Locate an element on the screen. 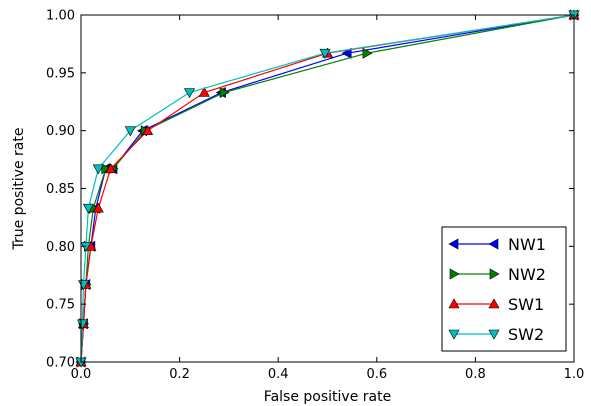 Image resolution: width=591 pixels, height=406 pixels. legend-item-sw2: SW2 is located at coordinates (496, 334).